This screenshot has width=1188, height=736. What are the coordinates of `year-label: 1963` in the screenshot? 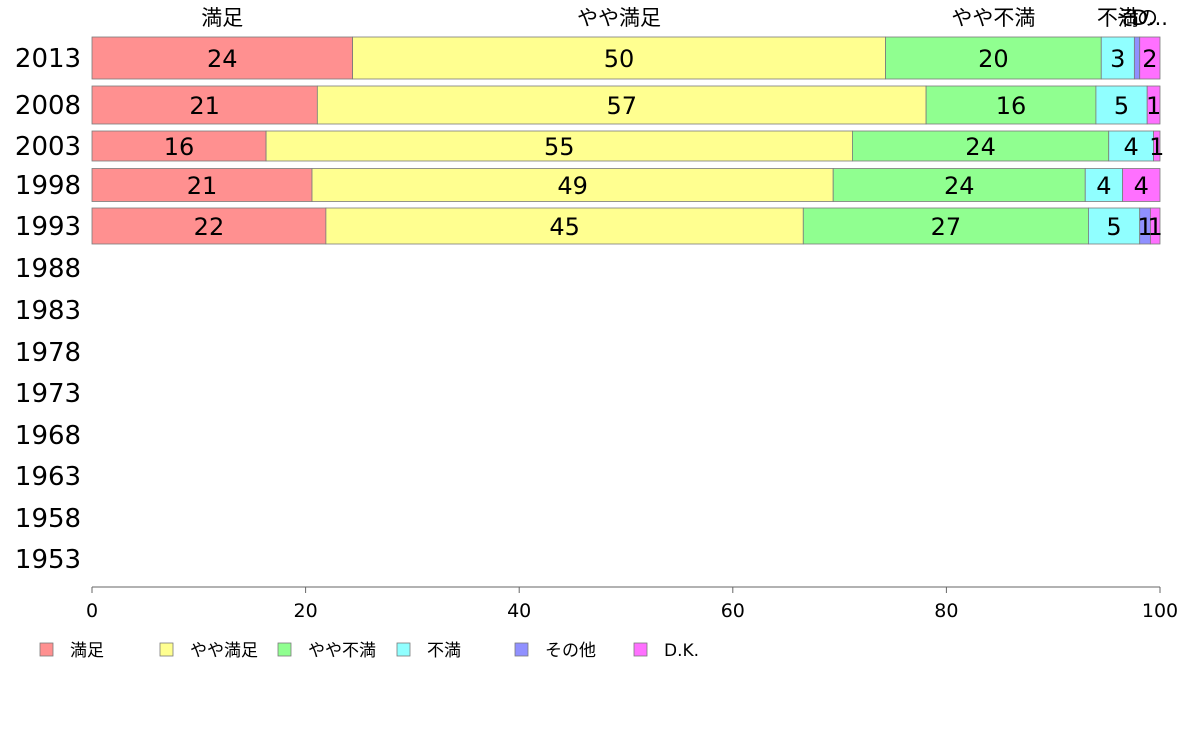 It's located at (48, 477).